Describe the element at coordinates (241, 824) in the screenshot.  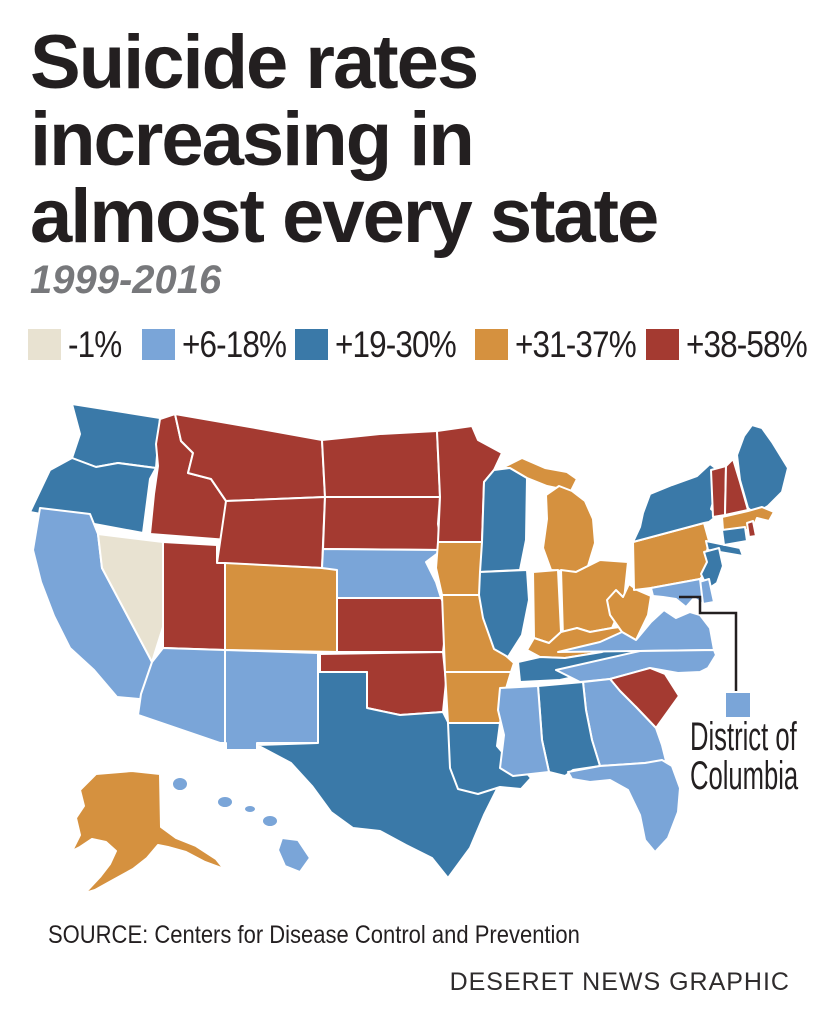
I see `state-hawaii` at that location.